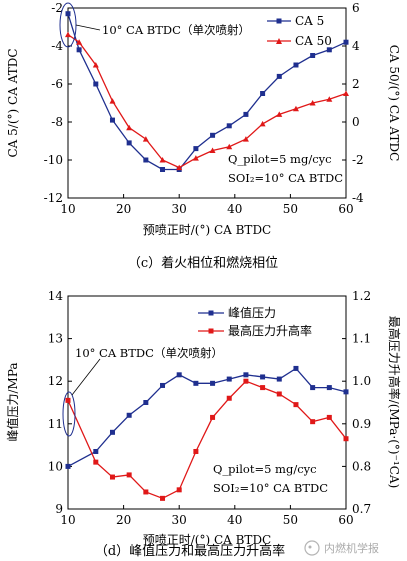  I want to click on left-tick-label: 12, so click(55, 381).